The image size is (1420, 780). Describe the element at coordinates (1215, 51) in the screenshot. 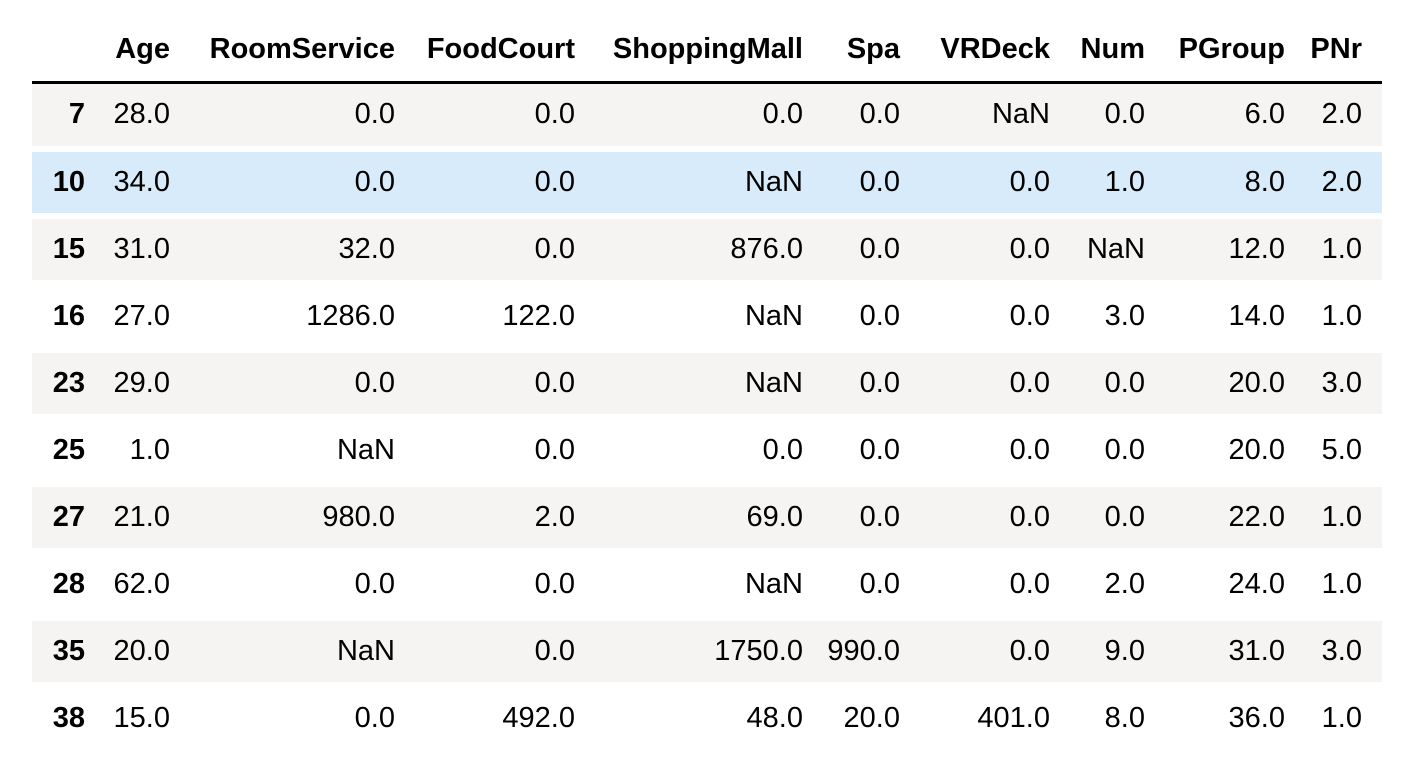

I see `column-header-pgroup: PGroup` at that location.